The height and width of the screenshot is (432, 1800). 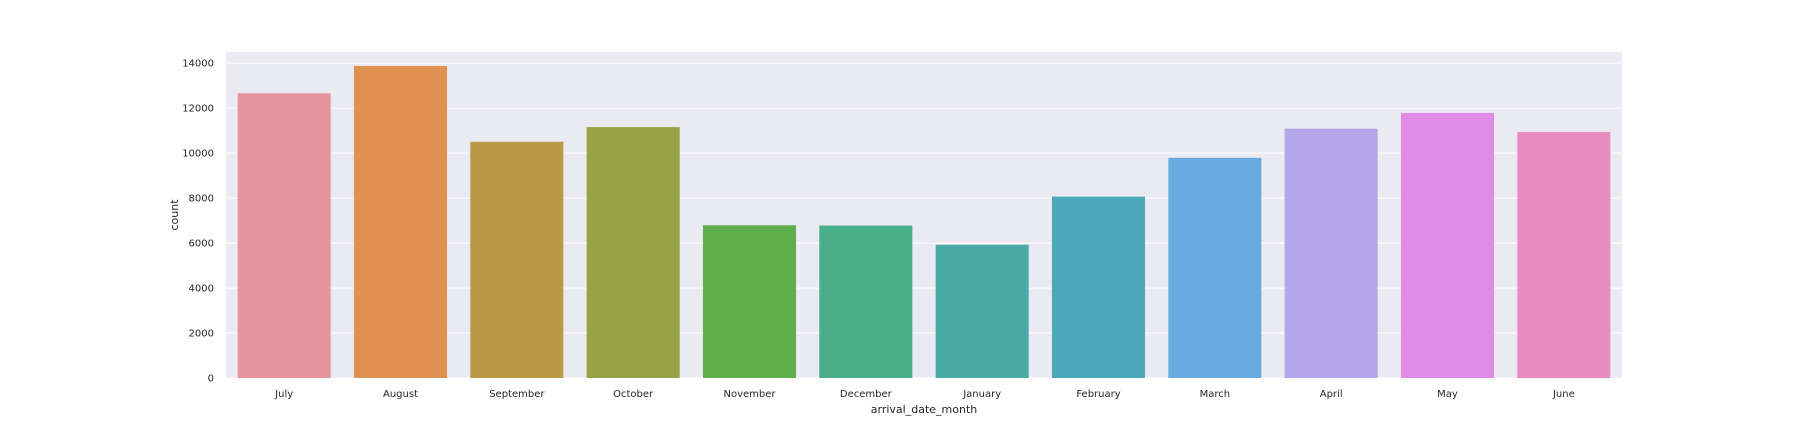 What do you see at coordinates (198, 222) in the screenshot?
I see `y-tick-labels: 0 2000 4000 6000 8000 10000 12000 14000` at bounding box center [198, 222].